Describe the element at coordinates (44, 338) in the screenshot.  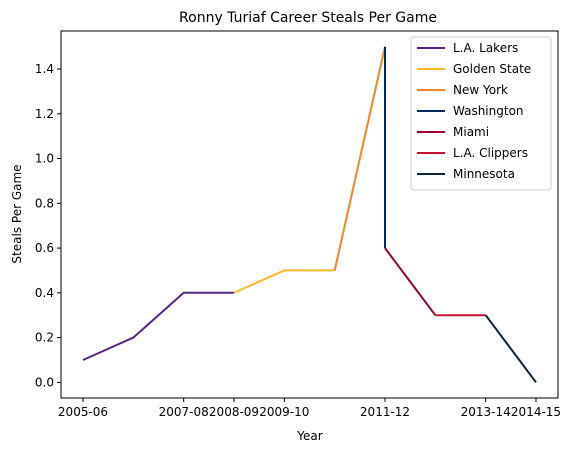
I see `y-tick-label: 0.2` at that location.